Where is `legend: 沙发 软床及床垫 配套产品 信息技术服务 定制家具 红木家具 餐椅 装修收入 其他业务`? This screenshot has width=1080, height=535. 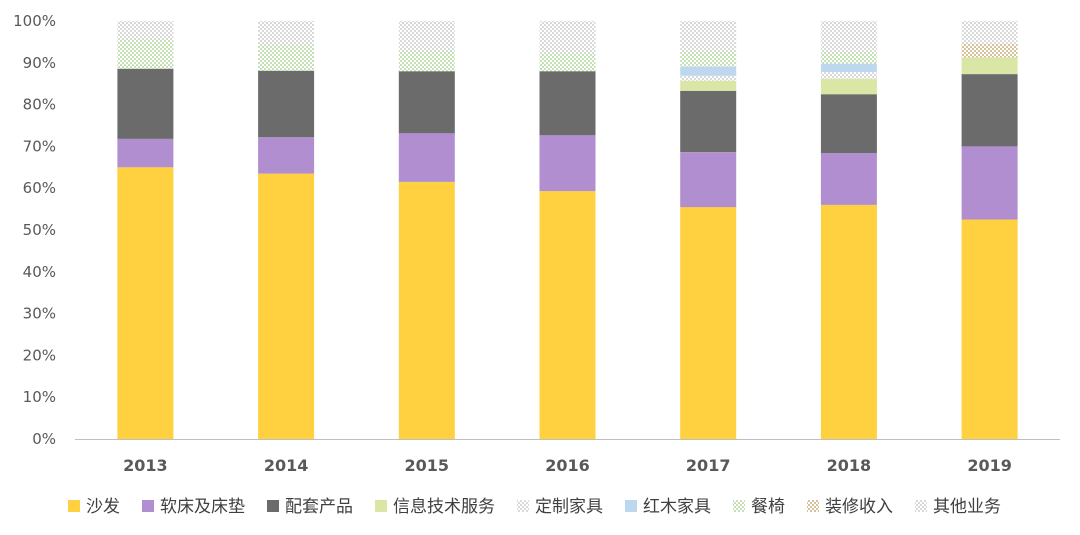
legend: 沙发 软床及床垫 配套产品 信息技术服务 定制家具 红木家具 餐椅 装修收入 其他业务 is located at coordinates (534, 507).